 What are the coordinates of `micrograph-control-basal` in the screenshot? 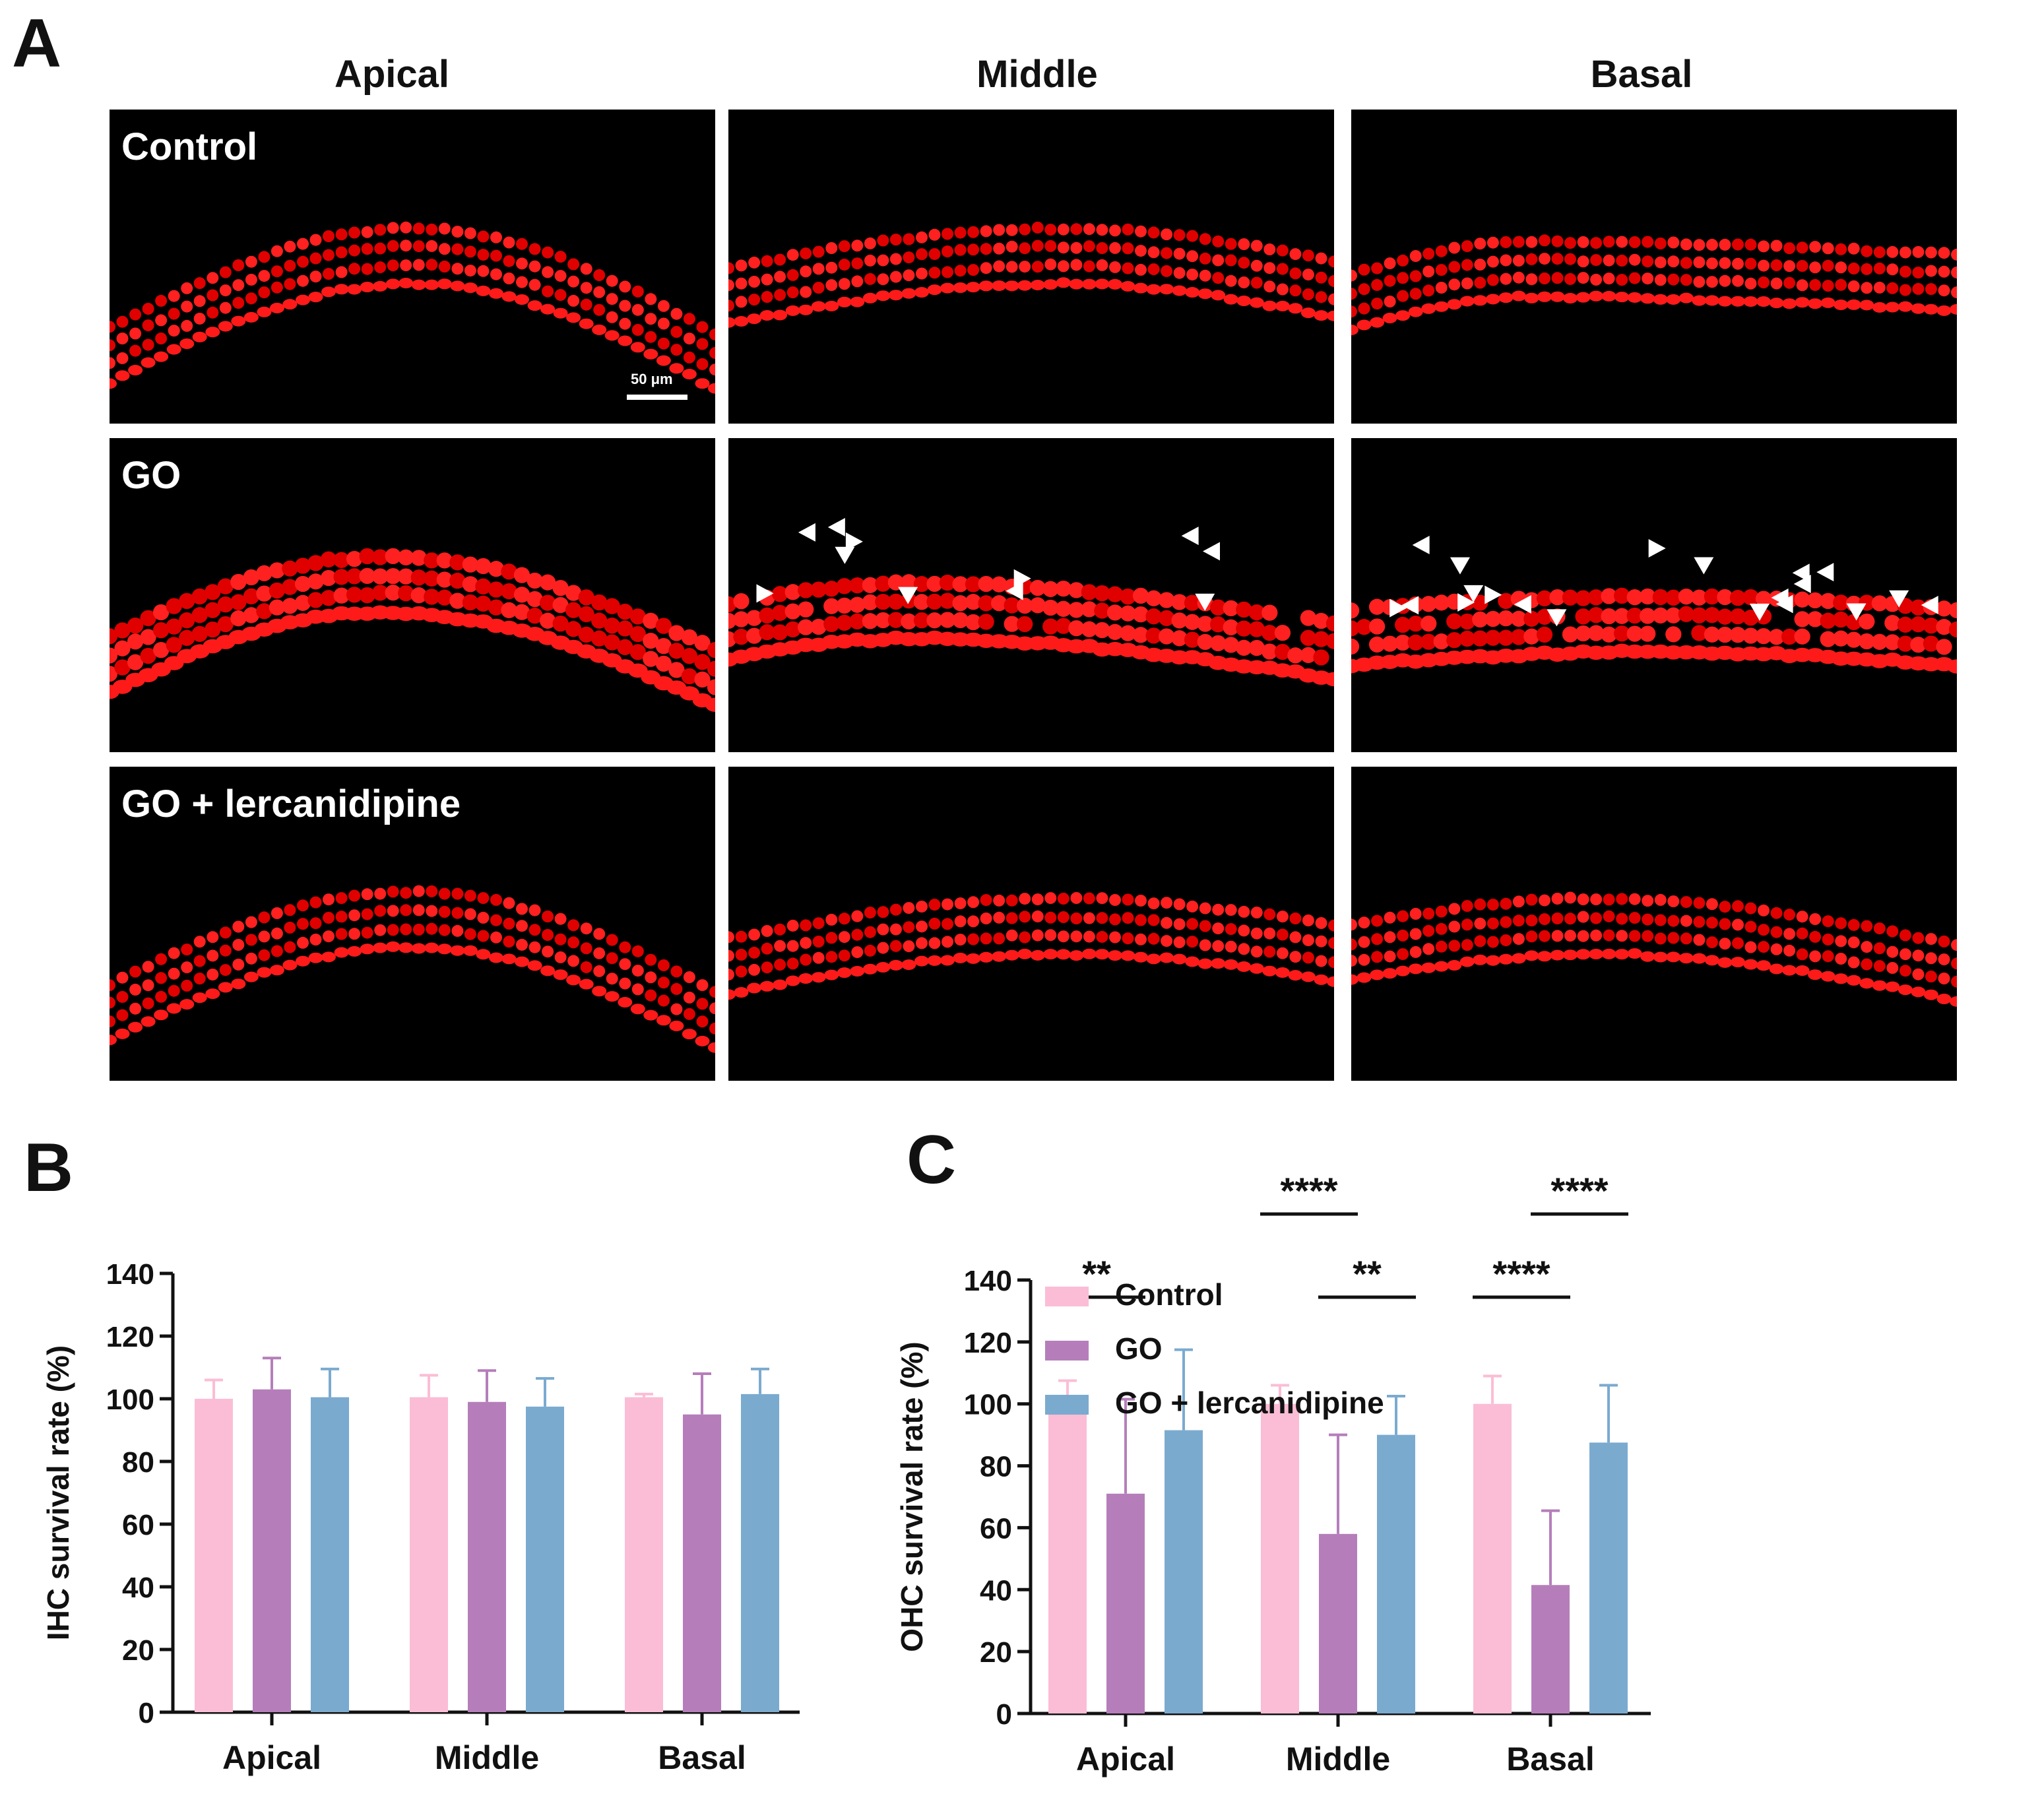 It's located at (1654, 267).